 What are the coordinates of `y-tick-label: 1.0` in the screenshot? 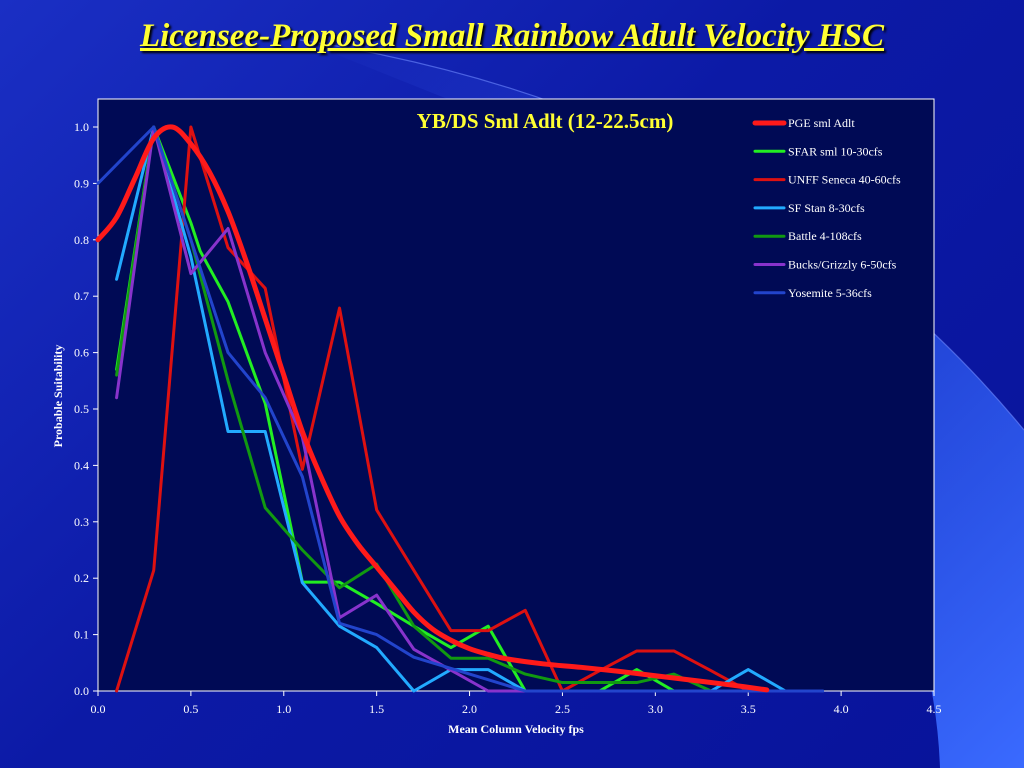 It's located at (81, 127).